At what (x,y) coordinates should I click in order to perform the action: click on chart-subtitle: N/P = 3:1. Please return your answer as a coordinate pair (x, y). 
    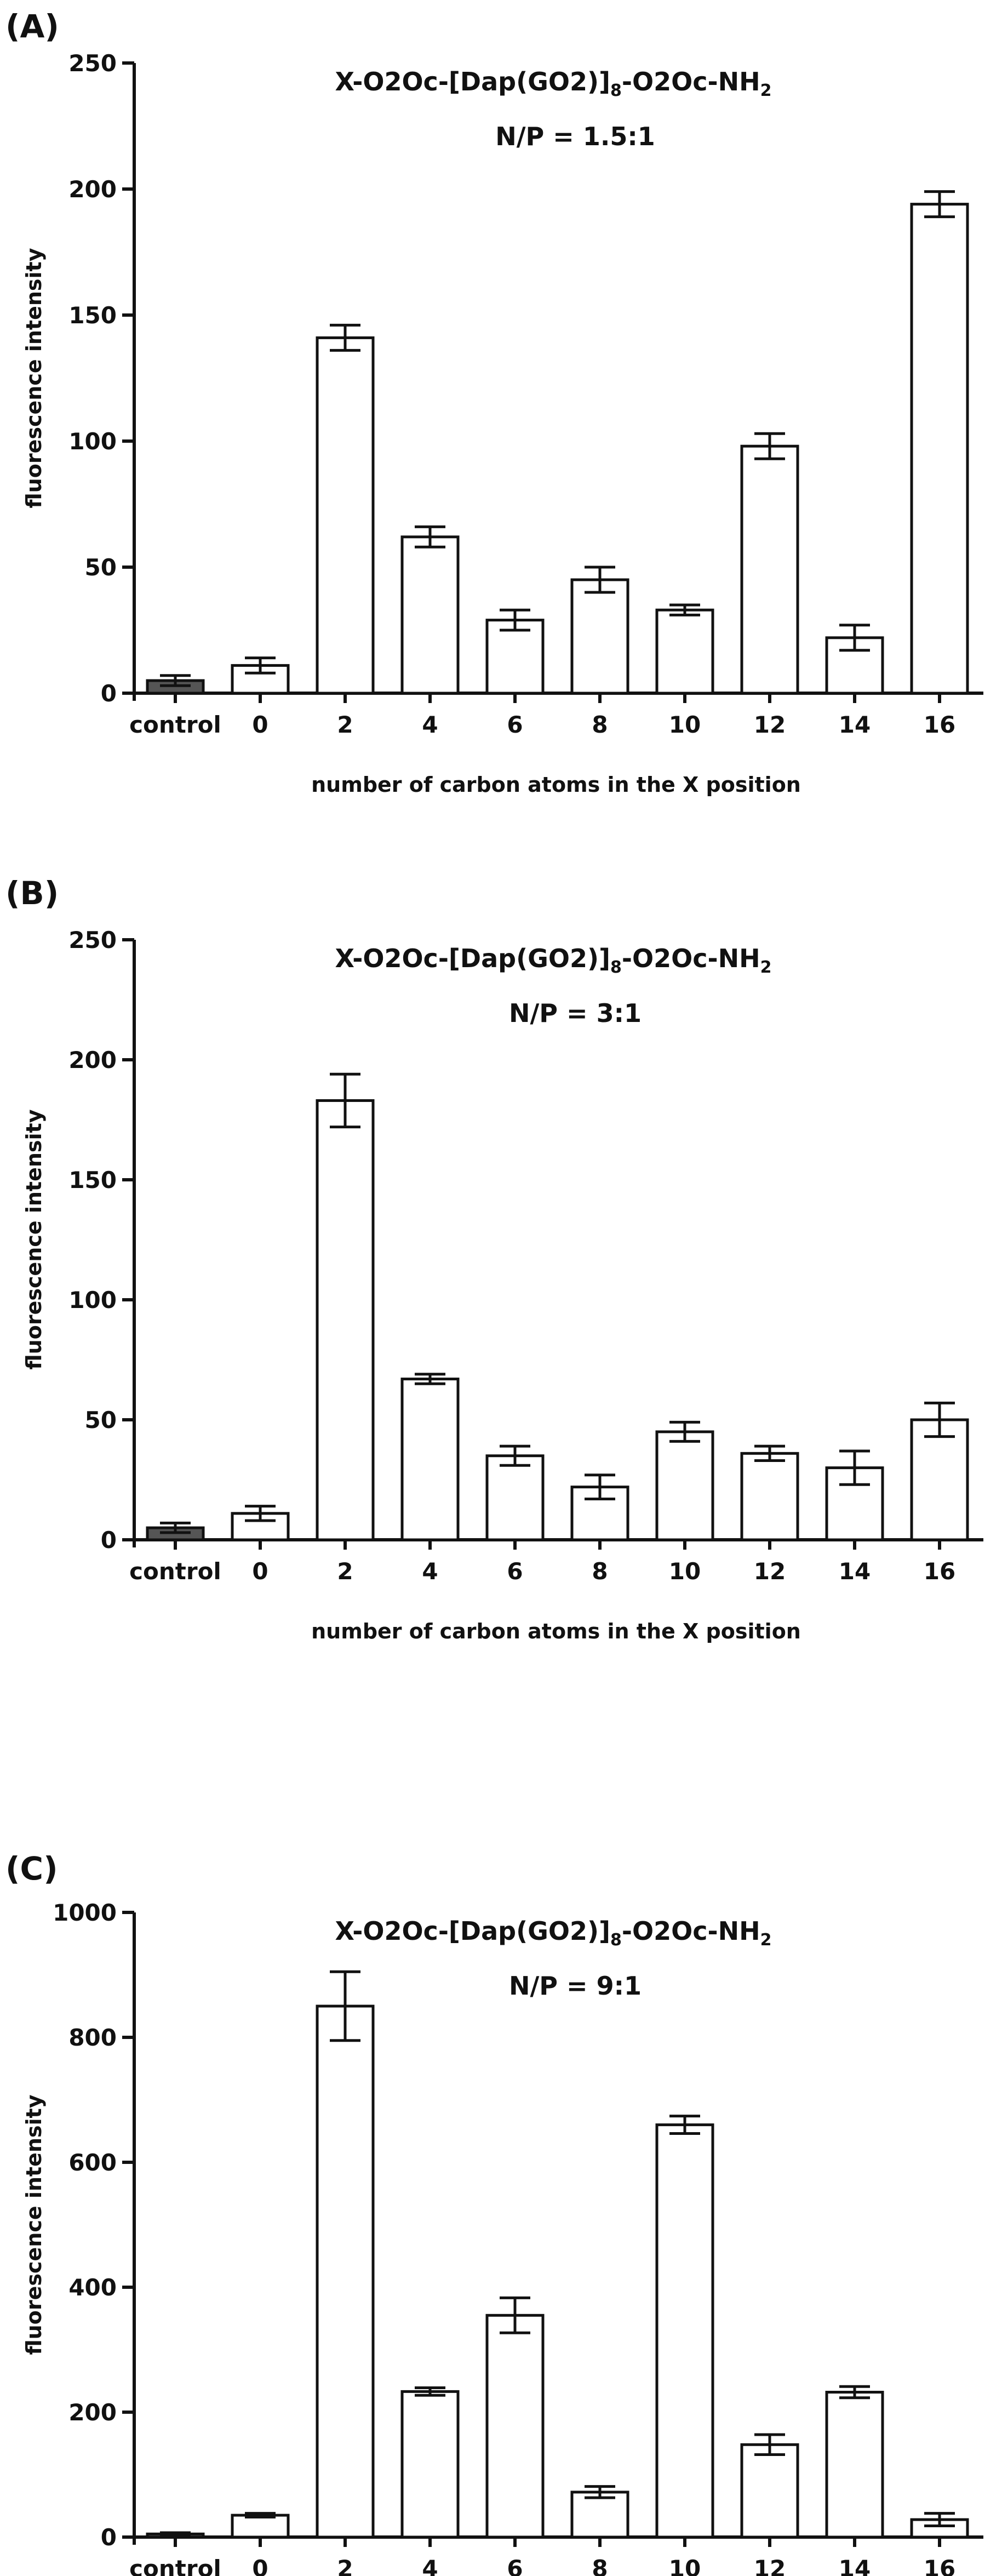
    Looking at the image, I should click on (576, 1013).